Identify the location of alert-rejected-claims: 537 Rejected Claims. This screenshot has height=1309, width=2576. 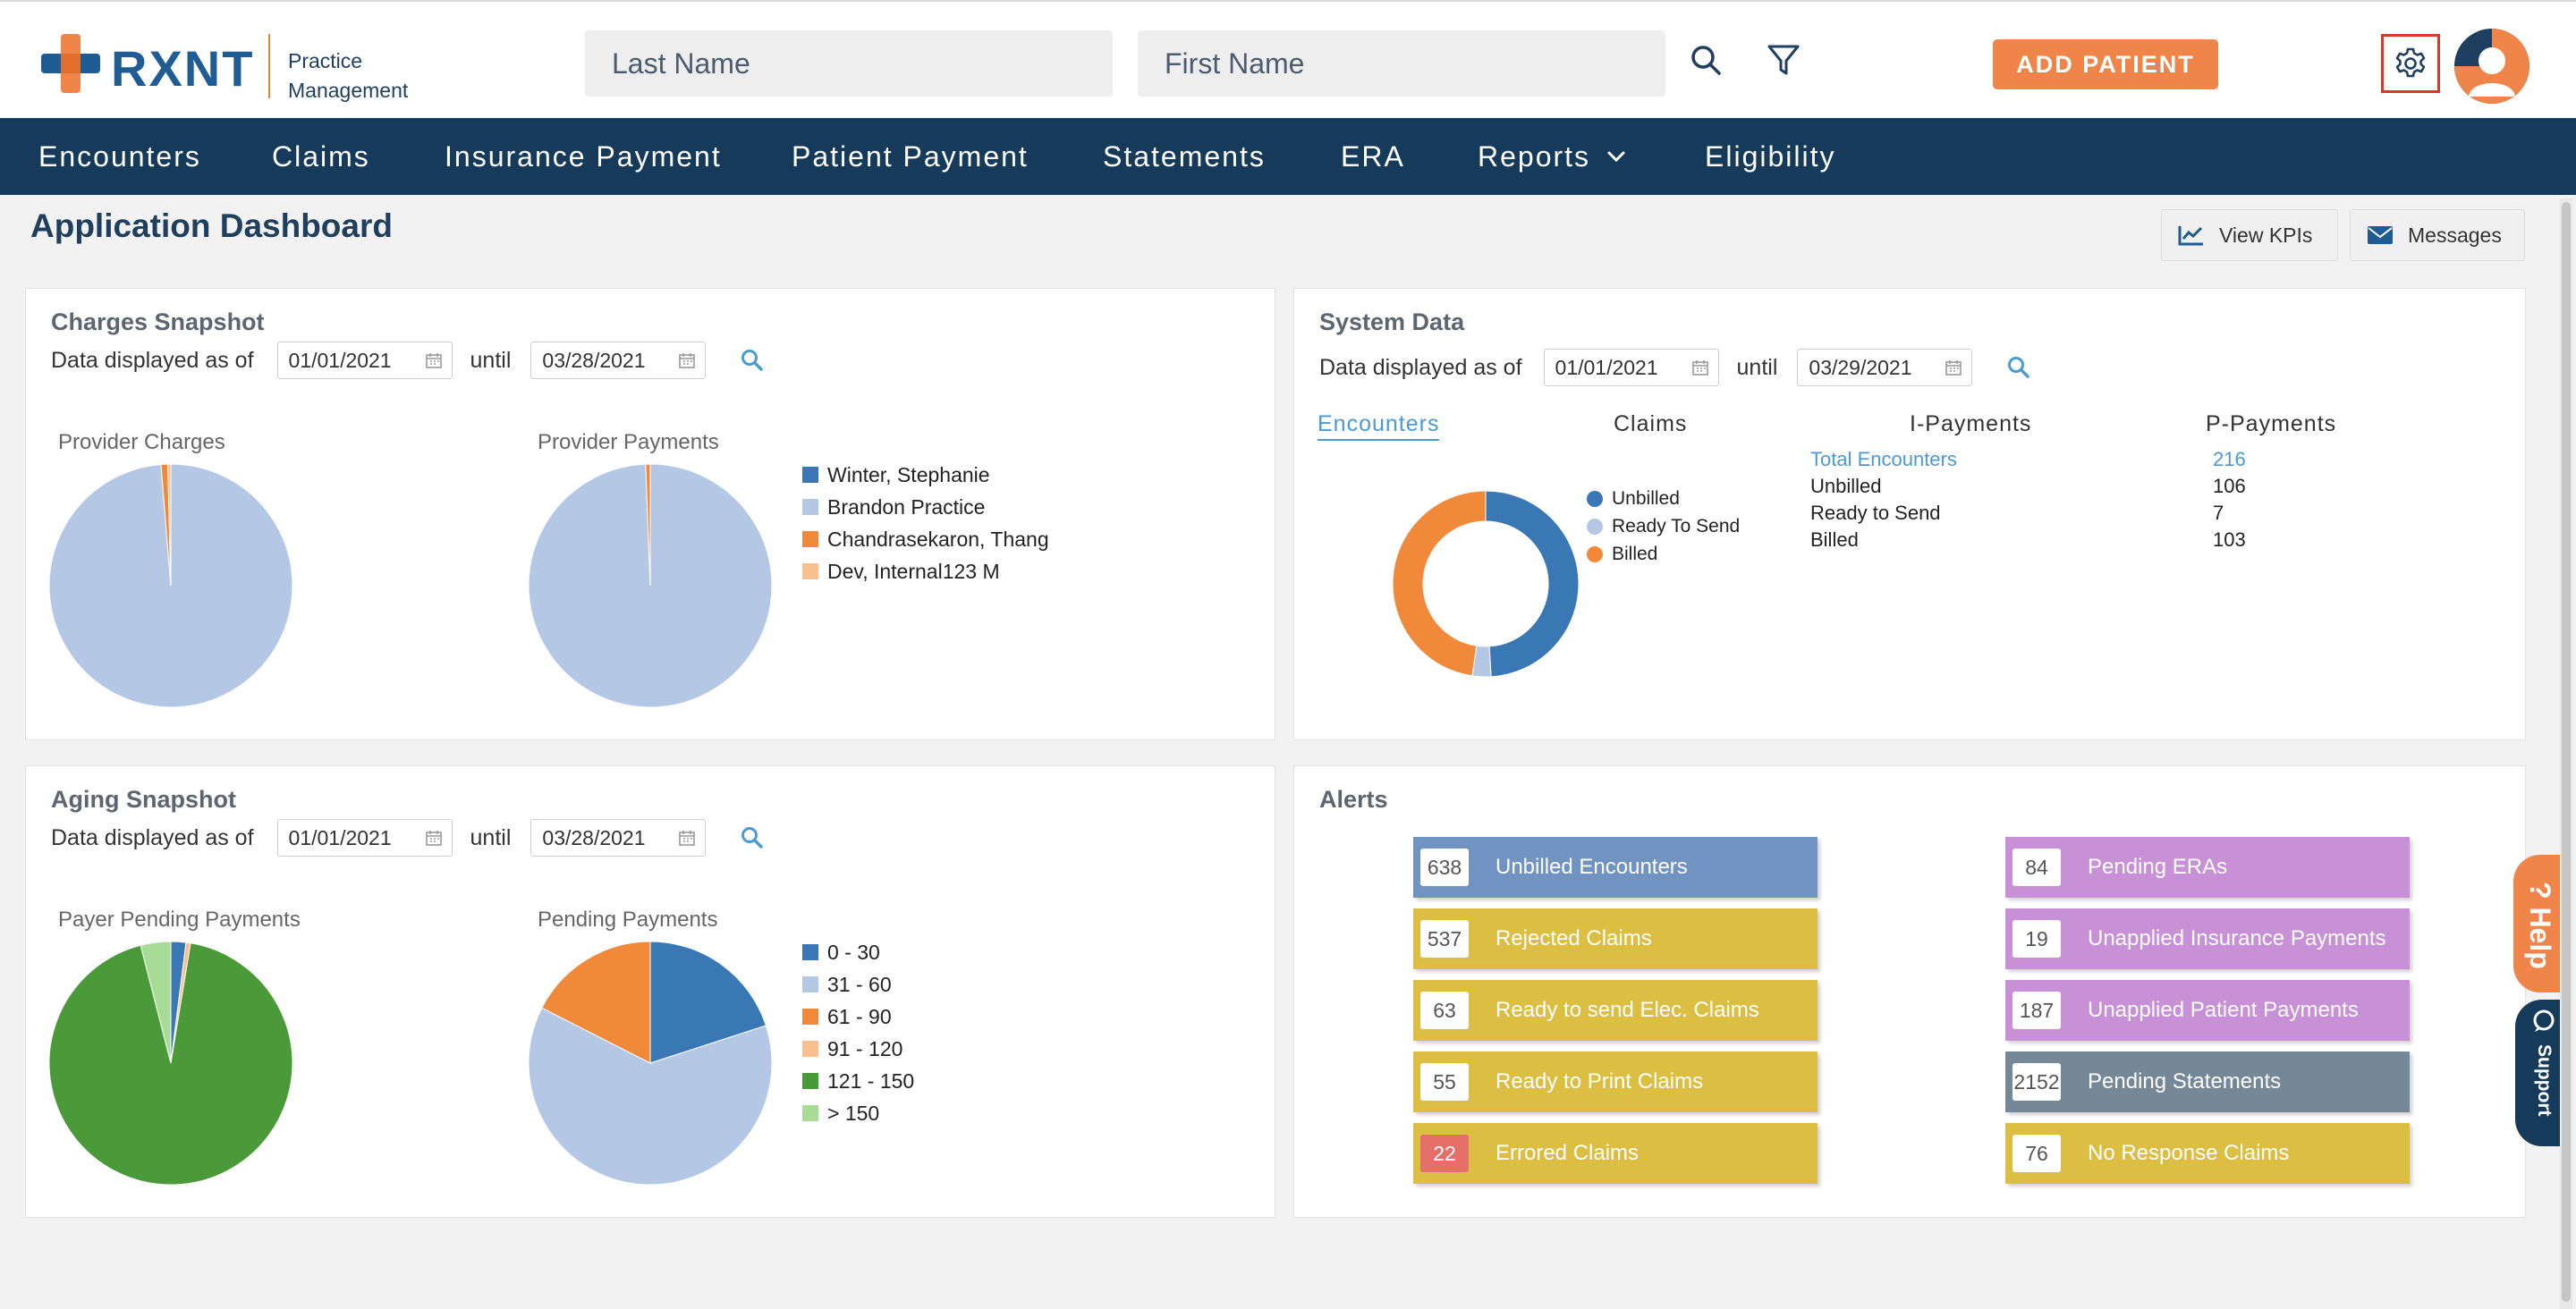
(1615, 938).